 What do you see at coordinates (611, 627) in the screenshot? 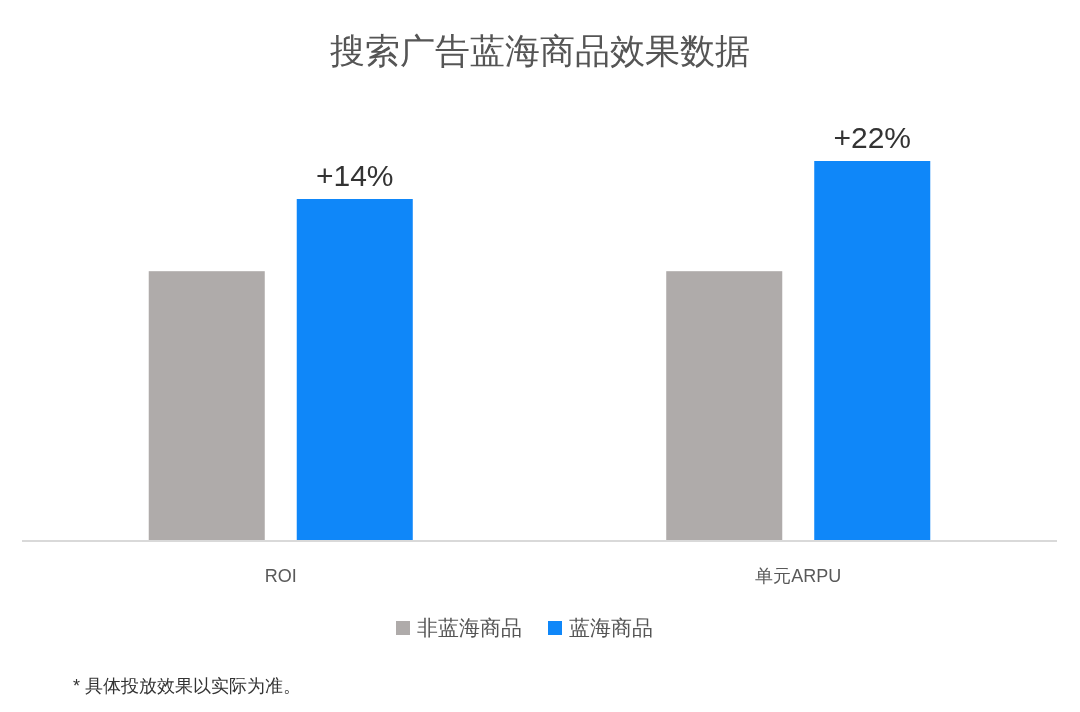
I see `legend-label: 蓝海商品` at bounding box center [611, 627].